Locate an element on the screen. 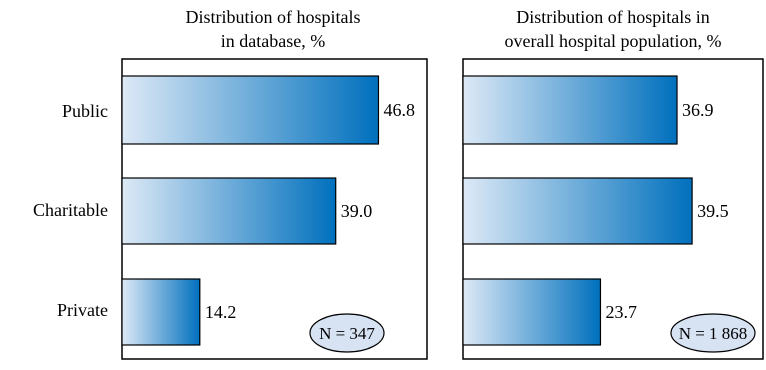 The height and width of the screenshot is (370, 766). chart1-value-label-charitable: 39.0 is located at coordinates (357, 211).